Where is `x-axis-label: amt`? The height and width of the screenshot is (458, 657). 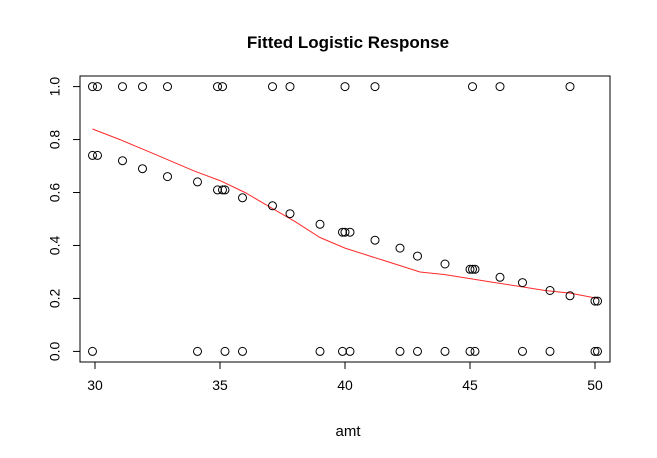
x-axis-label: amt is located at coordinates (348, 431).